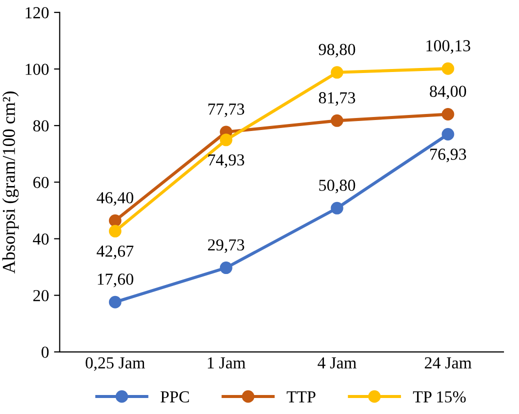  I want to click on data-label: 84,00, so click(448, 93).